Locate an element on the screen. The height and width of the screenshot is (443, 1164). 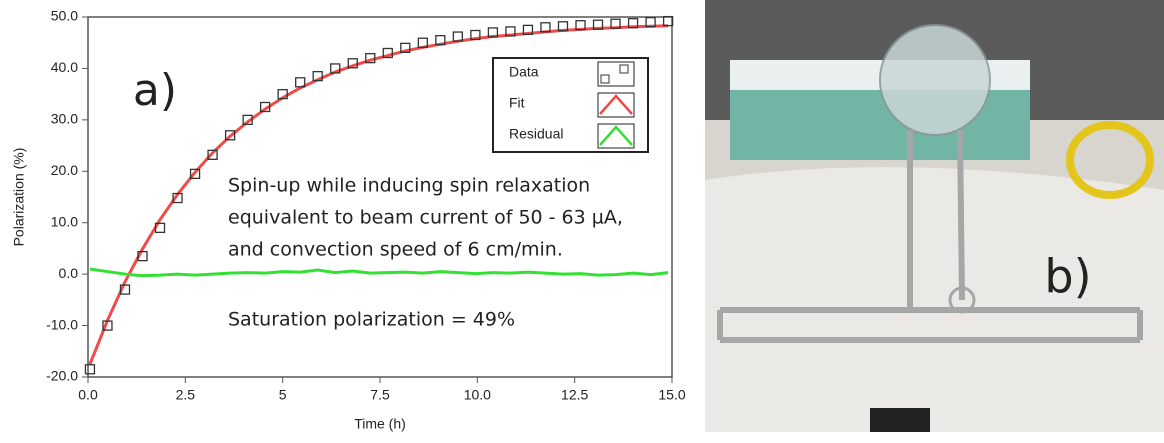
y-tick-label: 30.0 is located at coordinates (64, 119).